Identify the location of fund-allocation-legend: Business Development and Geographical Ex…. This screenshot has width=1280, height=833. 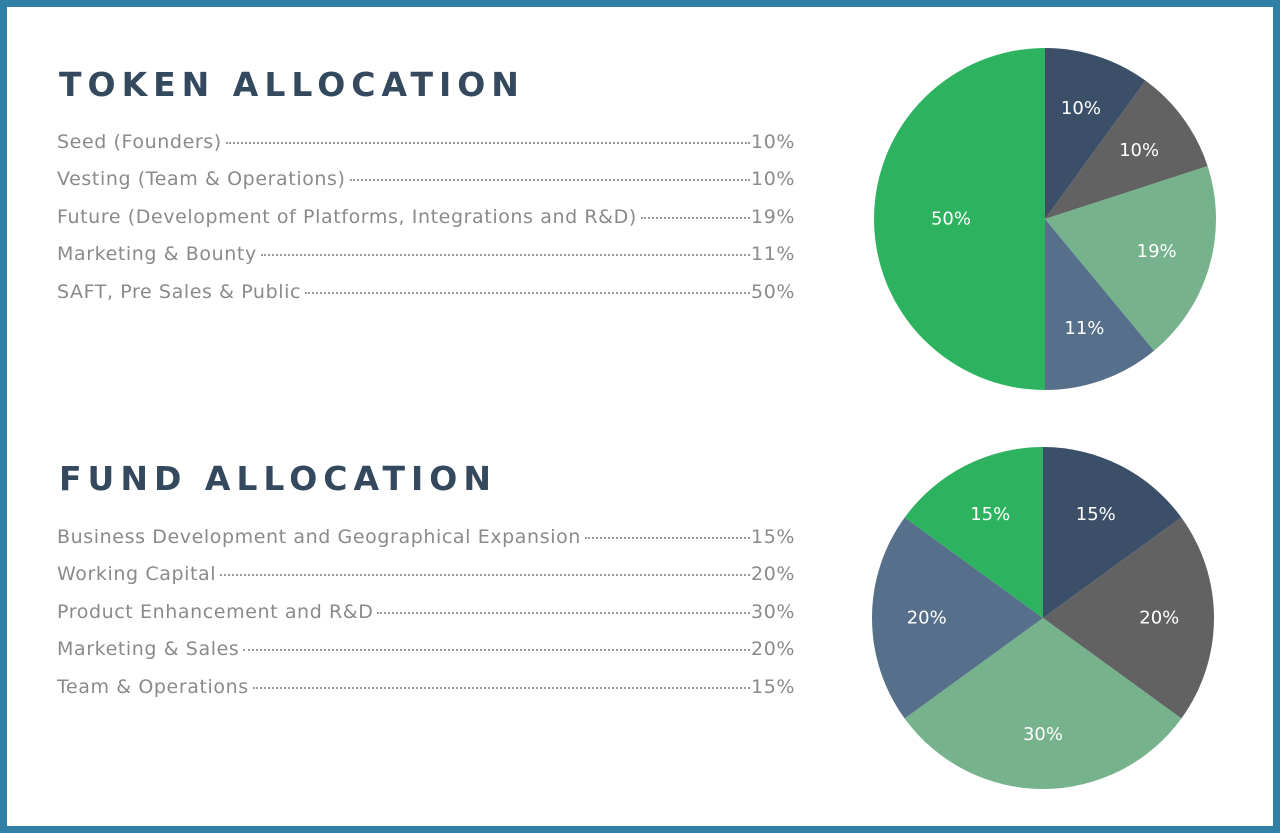
(428, 619).